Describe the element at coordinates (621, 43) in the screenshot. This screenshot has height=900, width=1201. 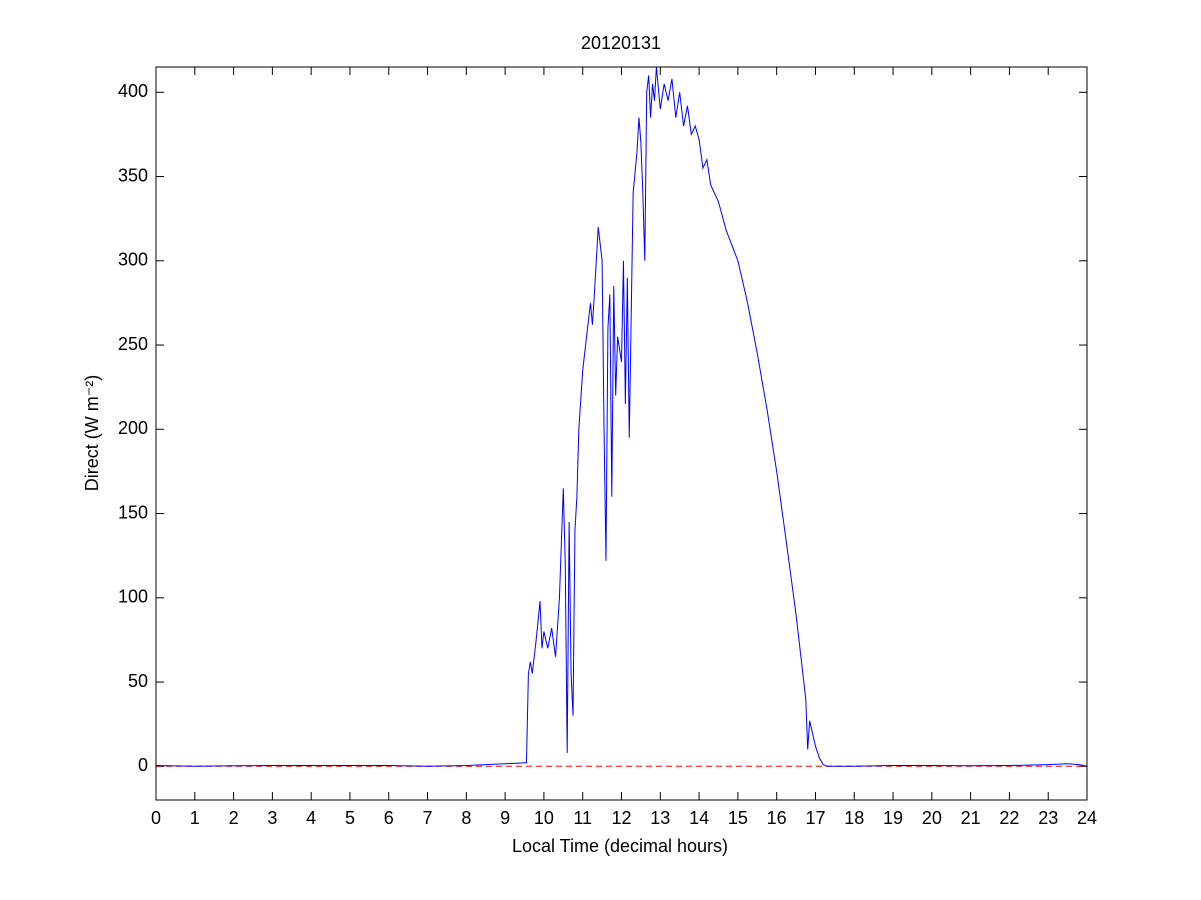
I see `chart-title: 20120131` at that location.